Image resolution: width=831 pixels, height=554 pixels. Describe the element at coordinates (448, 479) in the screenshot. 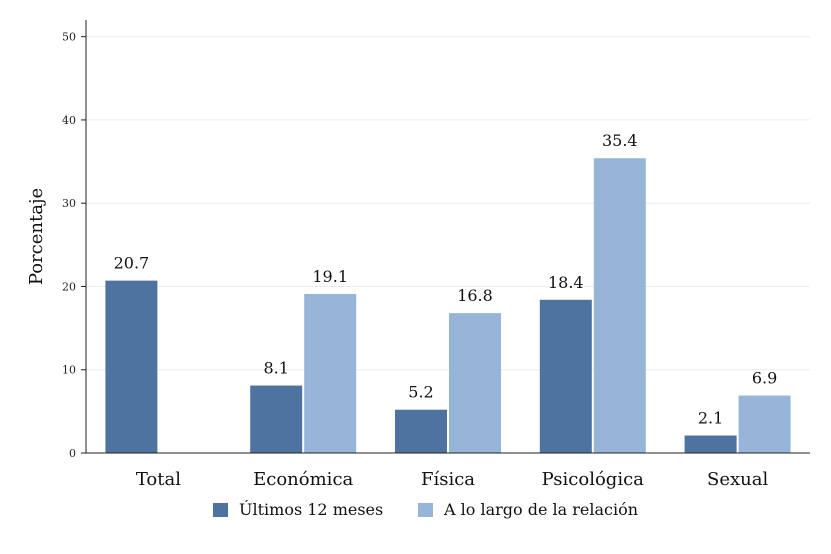

I see `x-category-label: Física` at that location.